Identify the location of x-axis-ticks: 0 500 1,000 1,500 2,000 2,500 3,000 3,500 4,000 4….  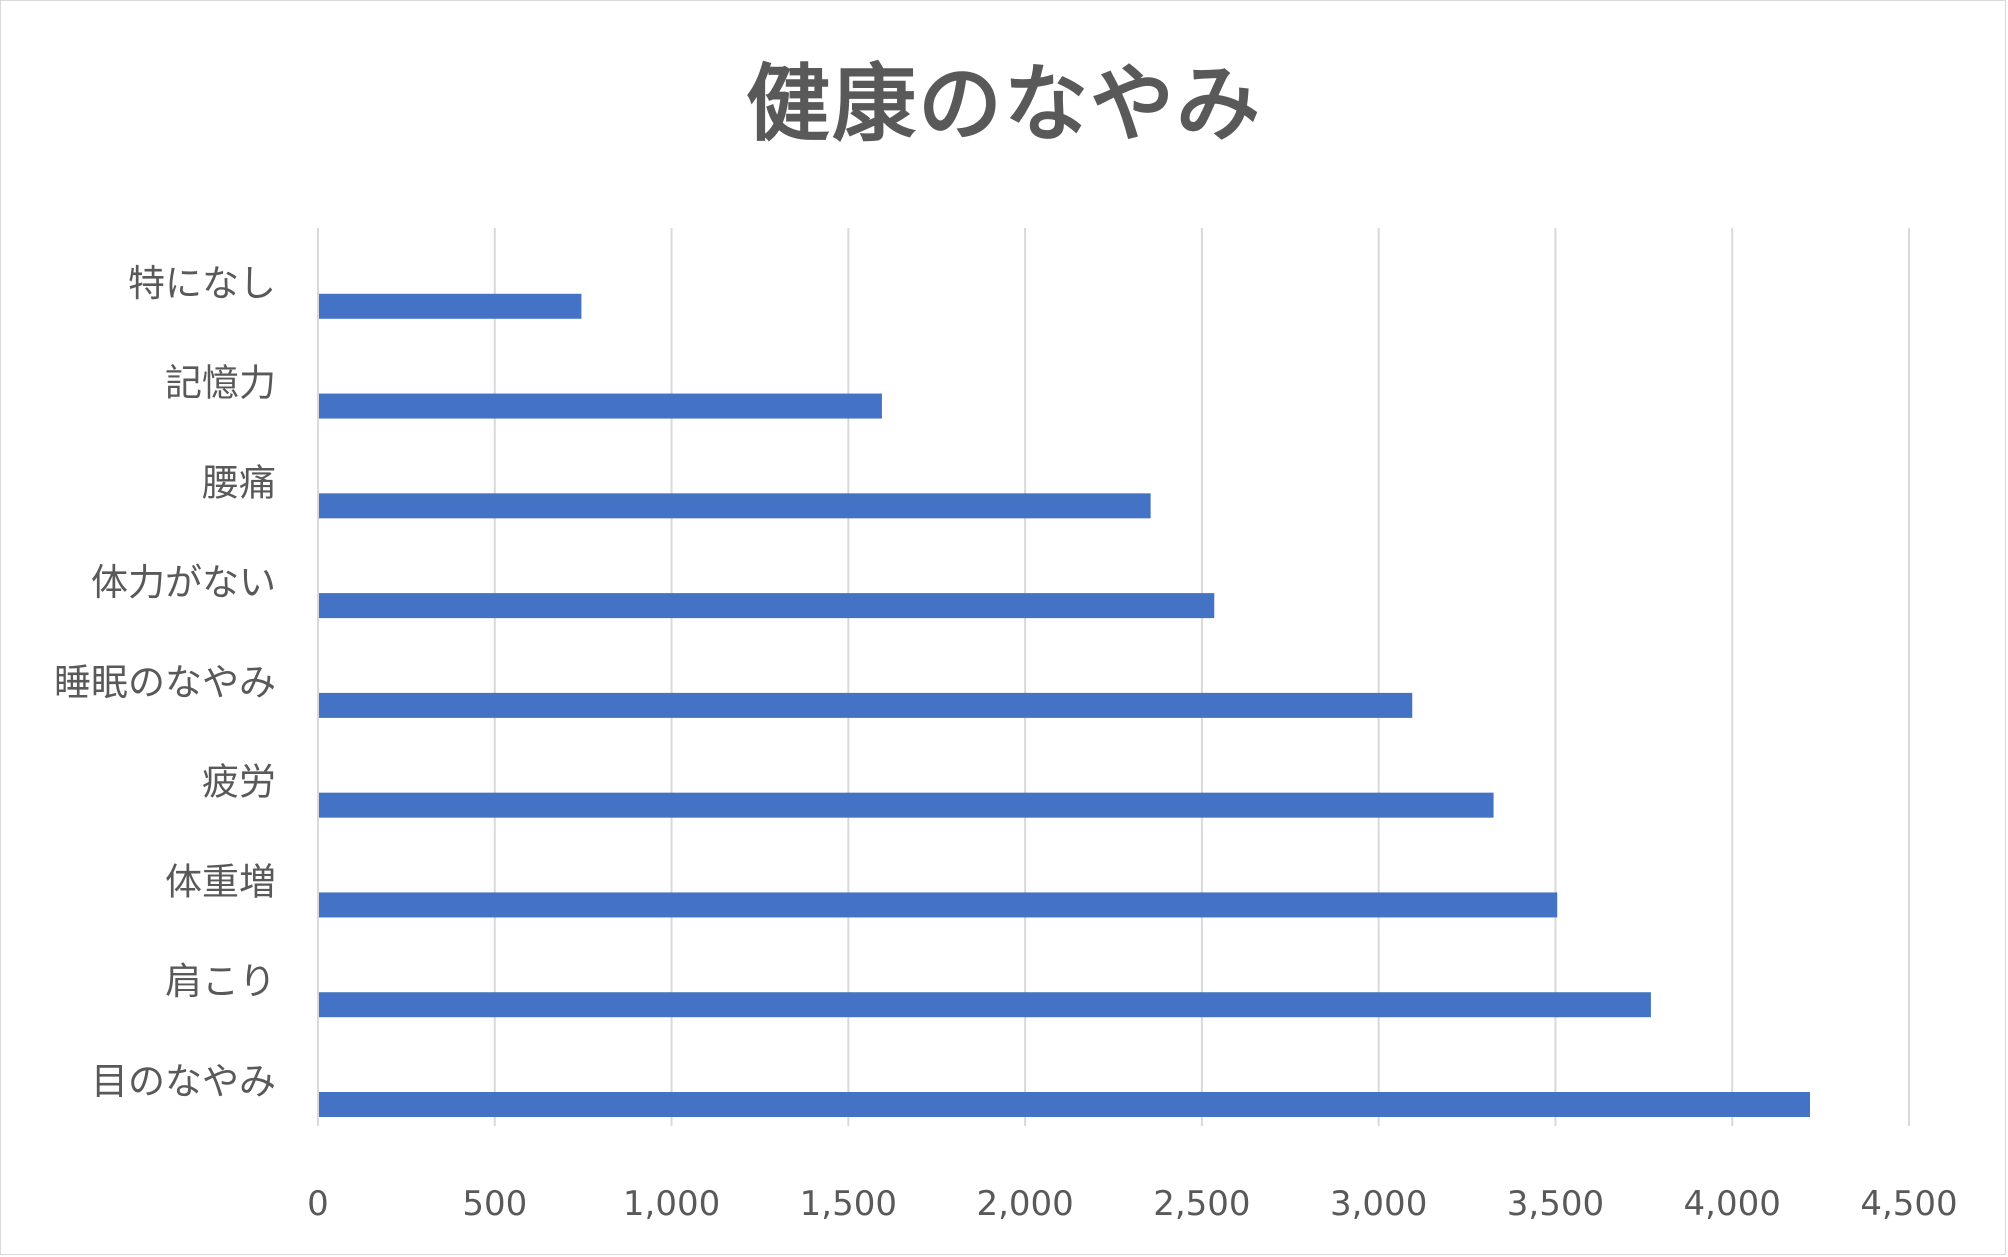
(1132, 1204).